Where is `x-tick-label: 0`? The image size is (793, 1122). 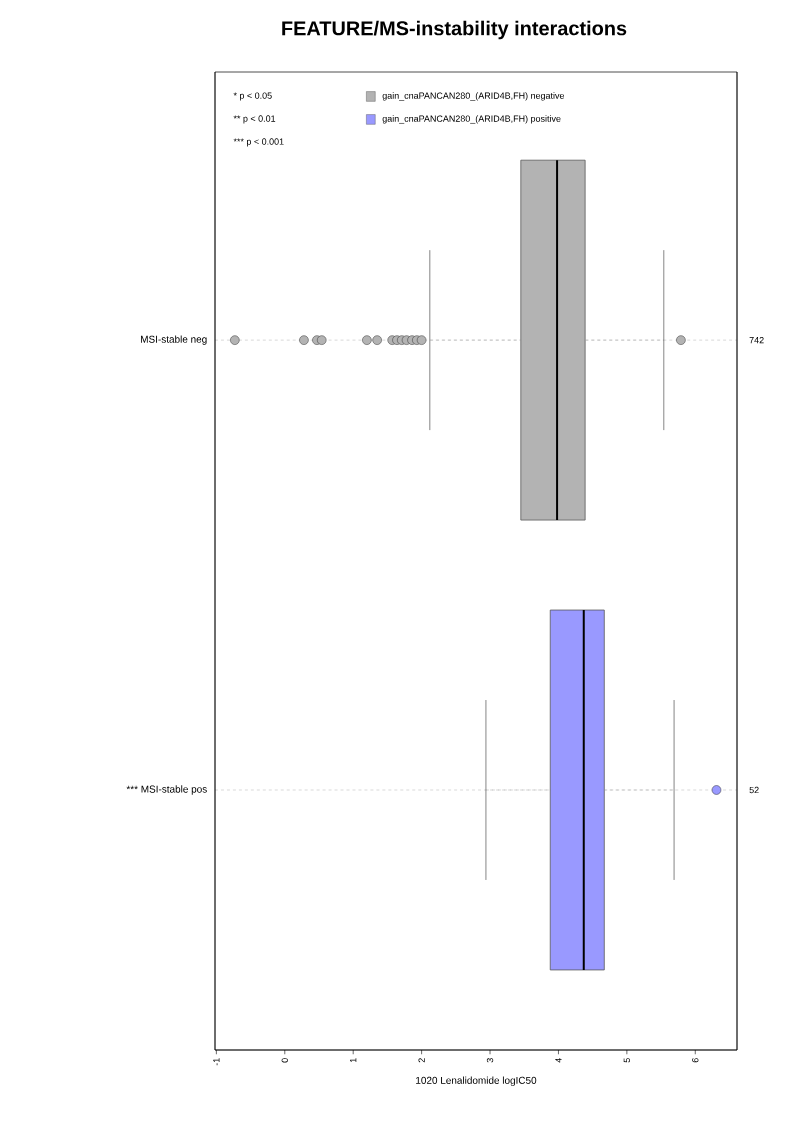
x-tick-label: 0 is located at coordinates (284, 1060).